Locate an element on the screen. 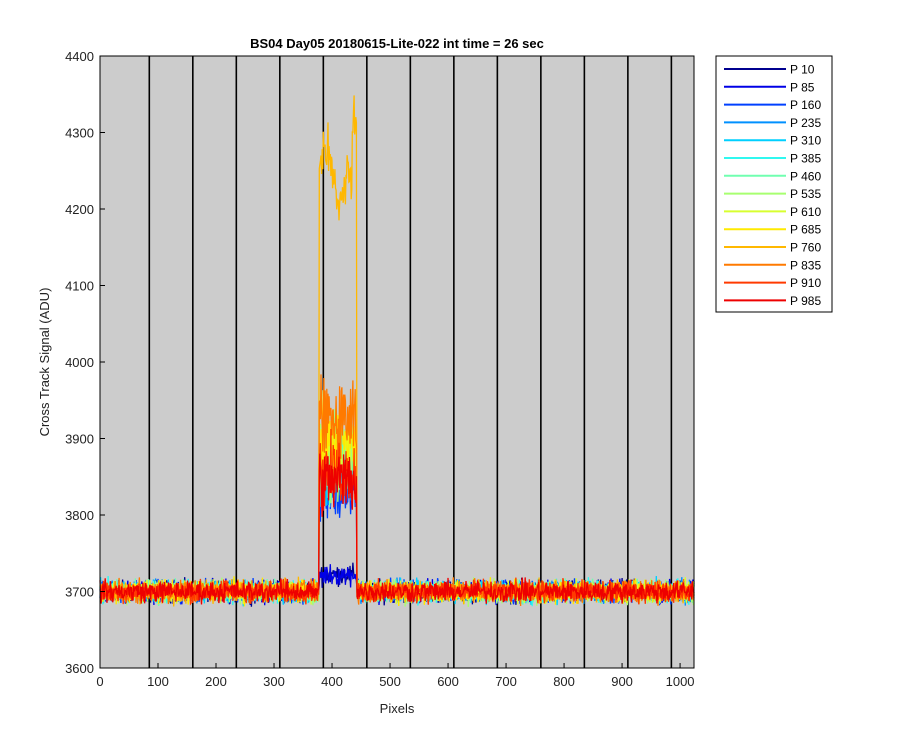  y-tick-label: 3700 is located at coordinates (79, 592).